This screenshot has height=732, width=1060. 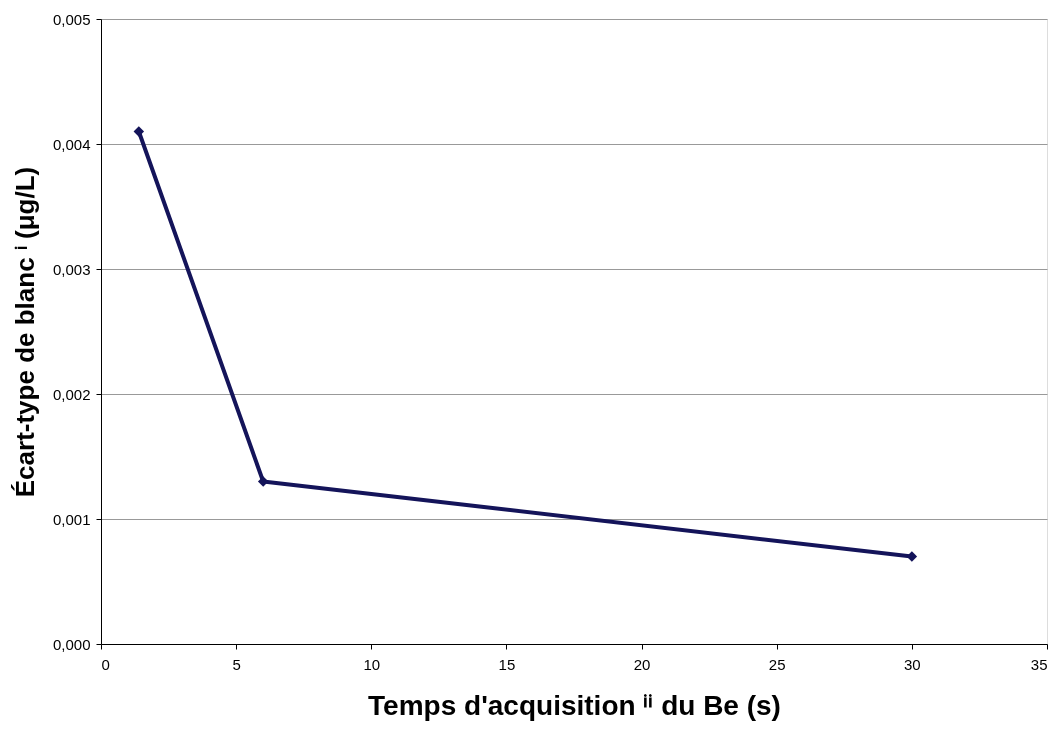 I want to click on point, so click(x=139, y=131).